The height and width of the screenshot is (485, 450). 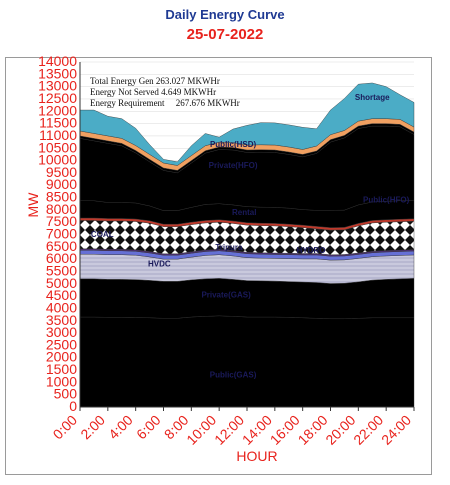 I want to click on x-tick-24-00: 24:00, so click(x=396, y=430).